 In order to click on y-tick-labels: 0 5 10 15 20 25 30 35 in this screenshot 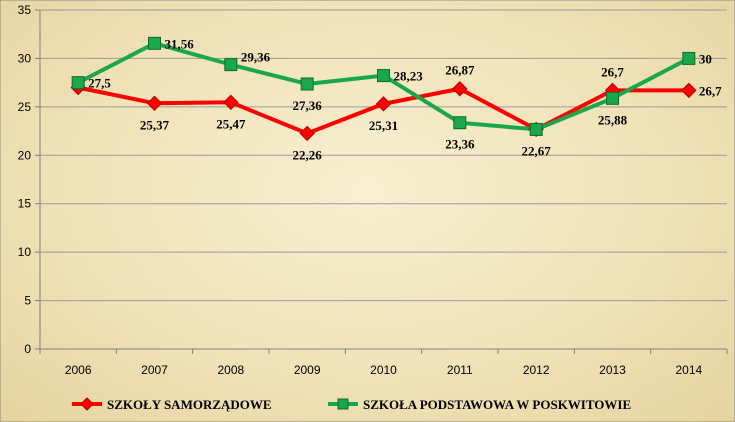, I will do `click(25, 179)`.